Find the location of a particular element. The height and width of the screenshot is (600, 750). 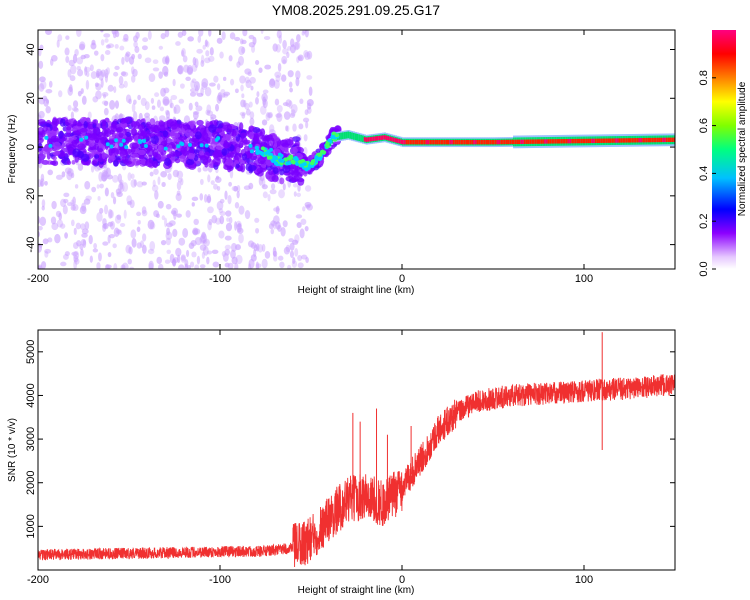

colorbar-tick-label: 0.0 is located at coordinates (704, 268).